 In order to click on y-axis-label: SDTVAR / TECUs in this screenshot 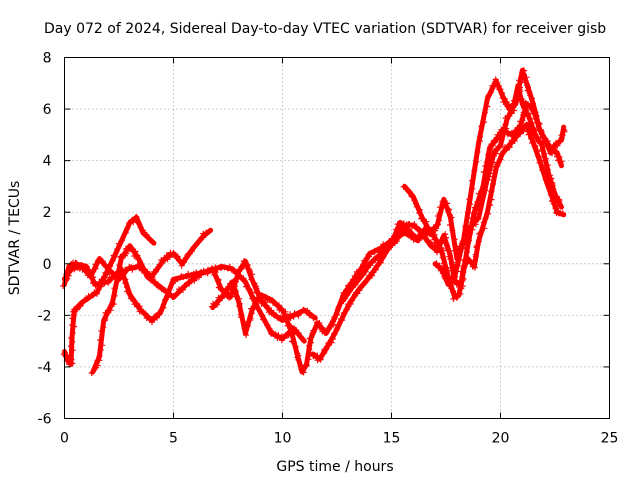, I will do `click(15, 238)`.